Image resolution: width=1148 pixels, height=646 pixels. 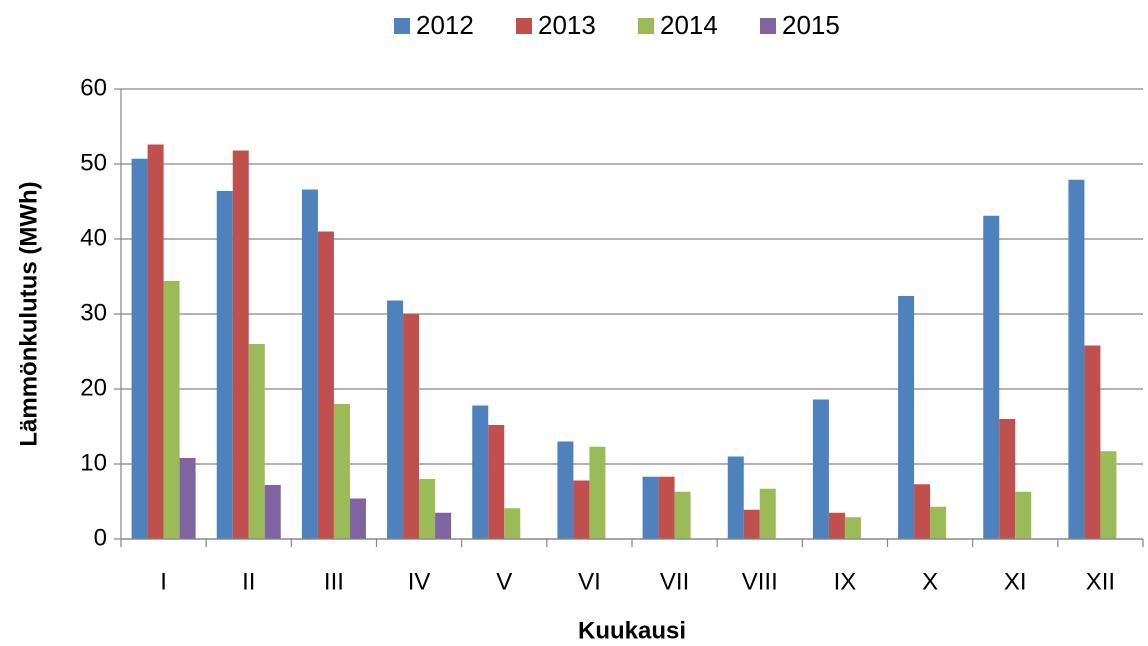 What do you see at coordinates (445, 25) in the screenshot?
I see `legend-label: 2012` at bounding box center [445, 25].